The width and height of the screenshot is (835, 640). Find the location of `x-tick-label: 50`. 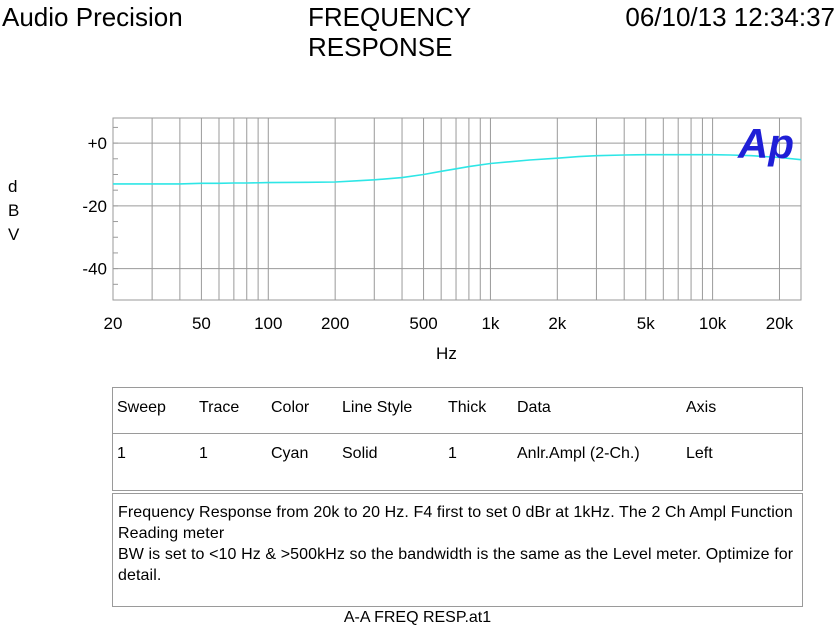

x-tick-label: 50 is located at coordinates (201, 323).